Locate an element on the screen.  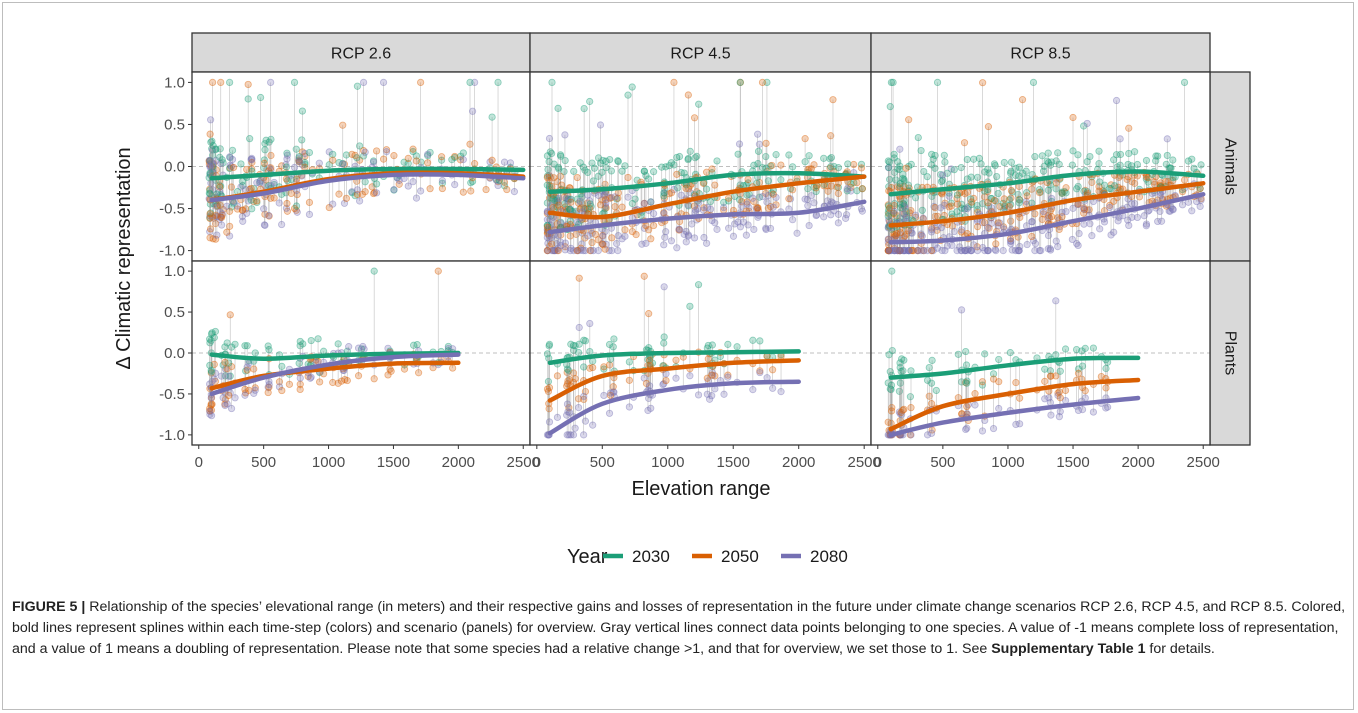
y-axis-title: Δ Climatic representation is located at coordinates (124, 258).